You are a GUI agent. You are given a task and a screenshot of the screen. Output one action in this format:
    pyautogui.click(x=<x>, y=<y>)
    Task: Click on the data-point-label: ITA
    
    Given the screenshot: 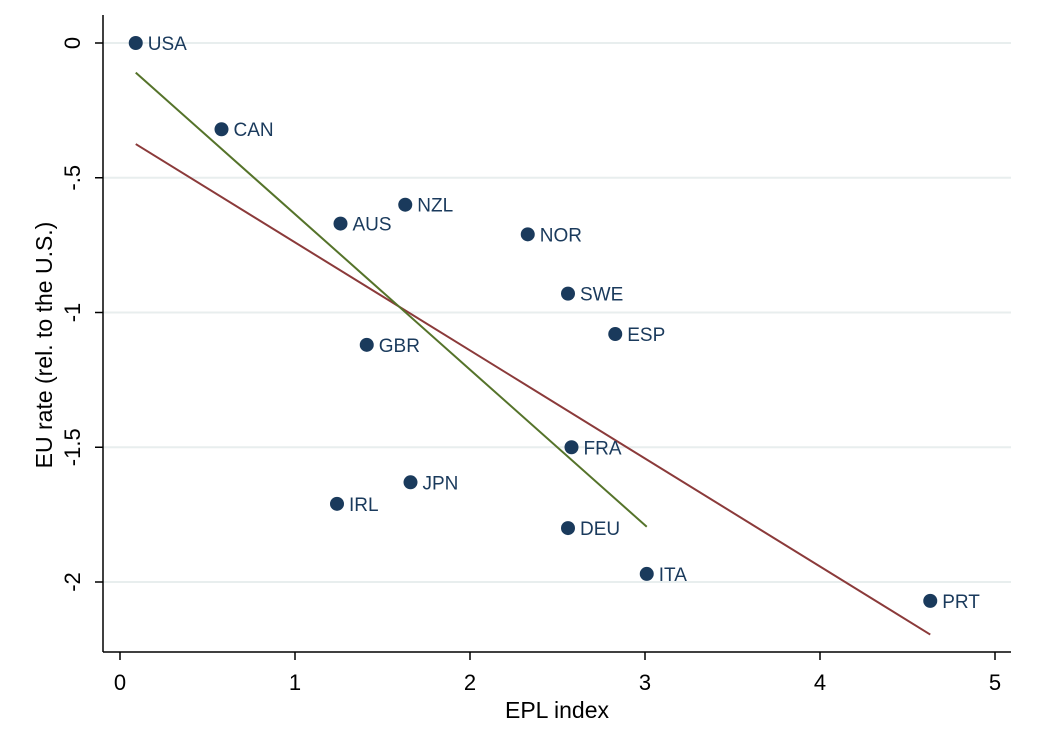 What is the action you would take?
    pyautogui.click(x=673, y=575)
    